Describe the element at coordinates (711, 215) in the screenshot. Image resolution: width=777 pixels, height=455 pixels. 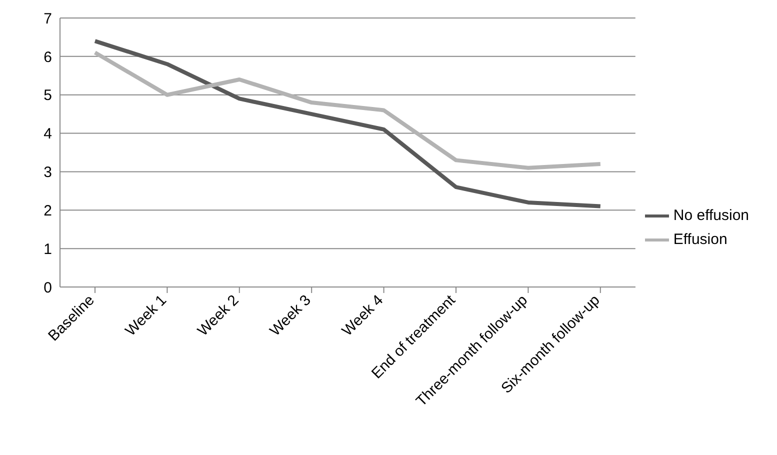
I see `legend-label: No effusion` at that location.